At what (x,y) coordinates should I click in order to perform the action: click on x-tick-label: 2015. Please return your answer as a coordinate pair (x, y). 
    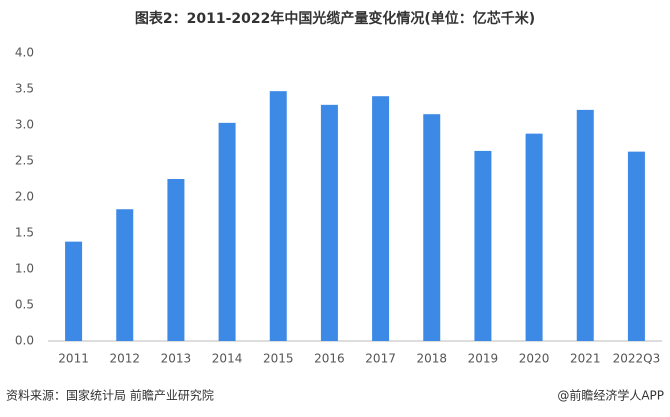
    Looking at the image, I should click on (278, 359).